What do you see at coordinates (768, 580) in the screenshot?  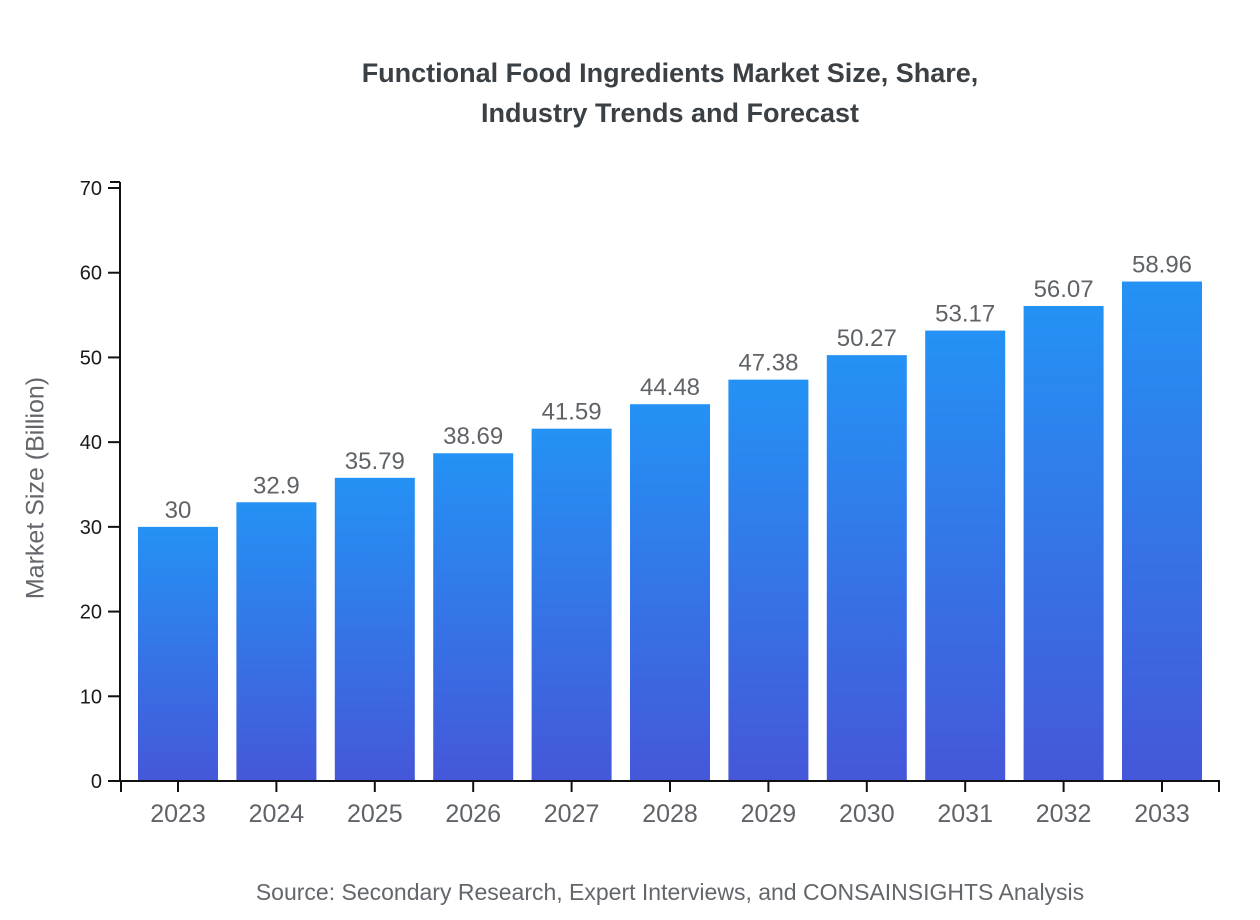 I see `bar-2029` at bounding box center [768, 580].